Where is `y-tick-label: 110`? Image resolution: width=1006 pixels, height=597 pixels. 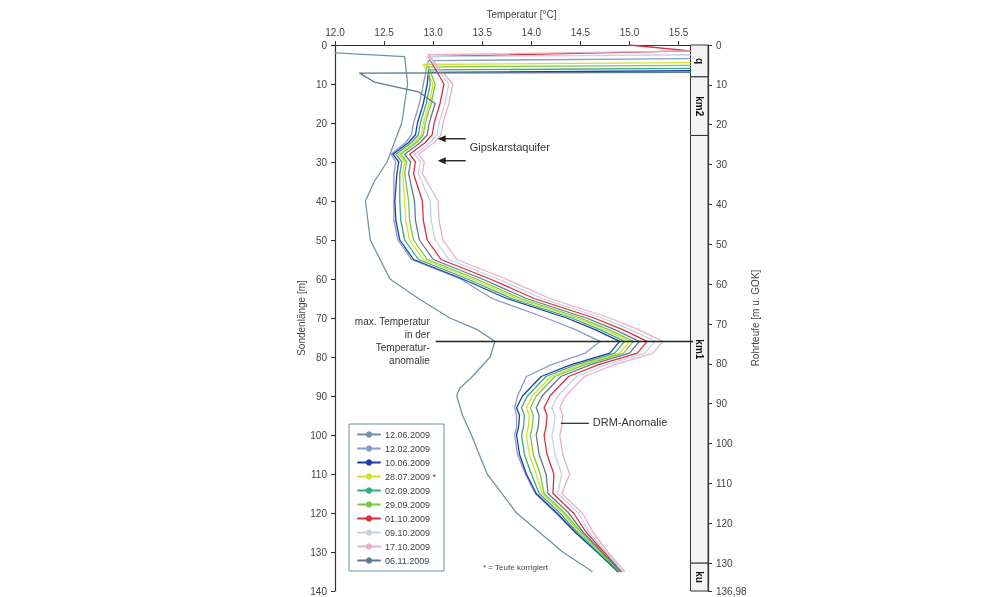 y-tick-label: 110 is located at coordinates (319, 474).